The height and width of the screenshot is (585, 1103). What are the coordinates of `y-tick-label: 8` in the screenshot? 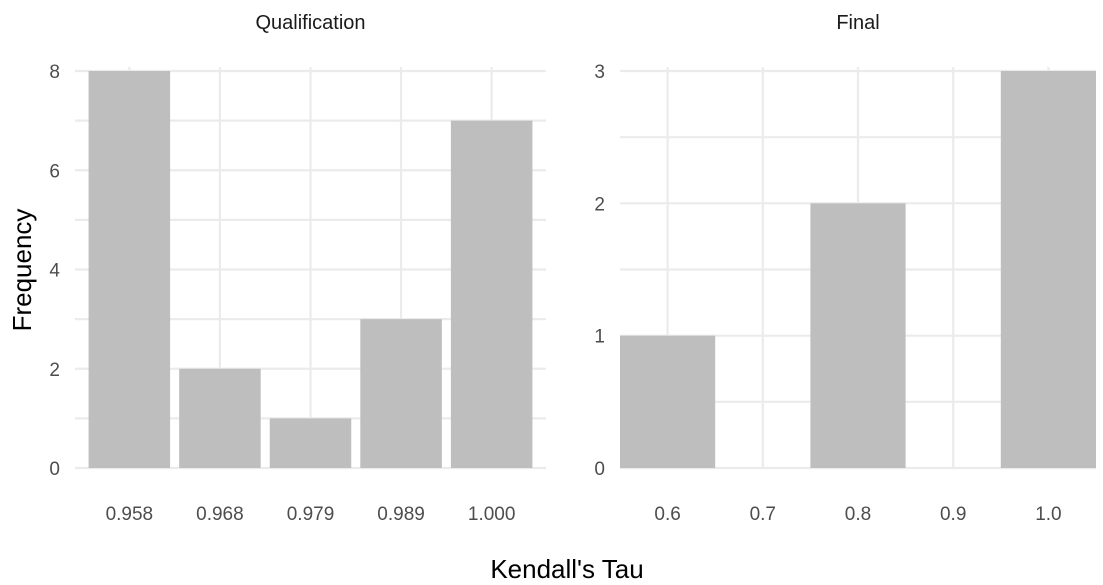 It's located at (54, 72).